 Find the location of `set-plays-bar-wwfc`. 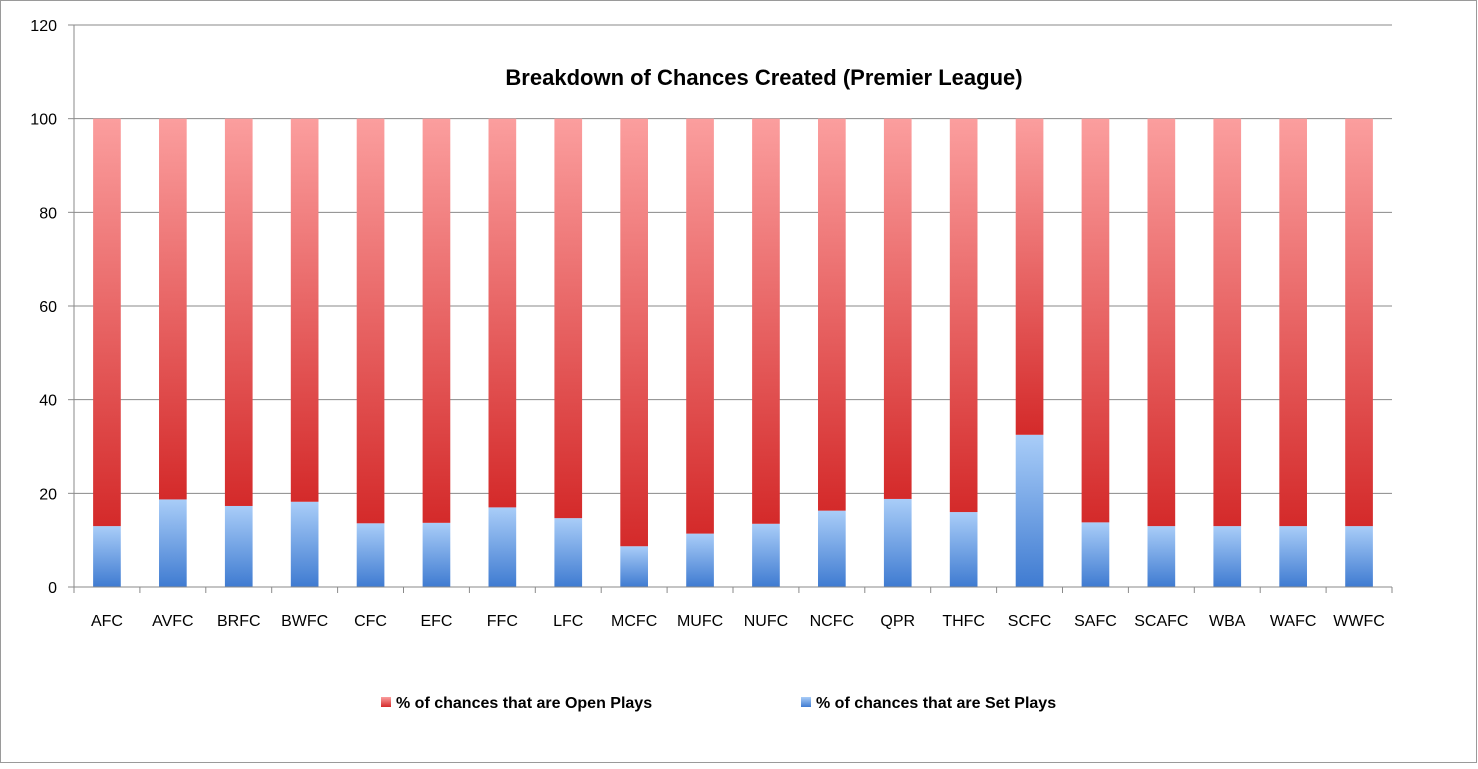

set-plays-bar-wwfc is located at coordinates (1359, 556).